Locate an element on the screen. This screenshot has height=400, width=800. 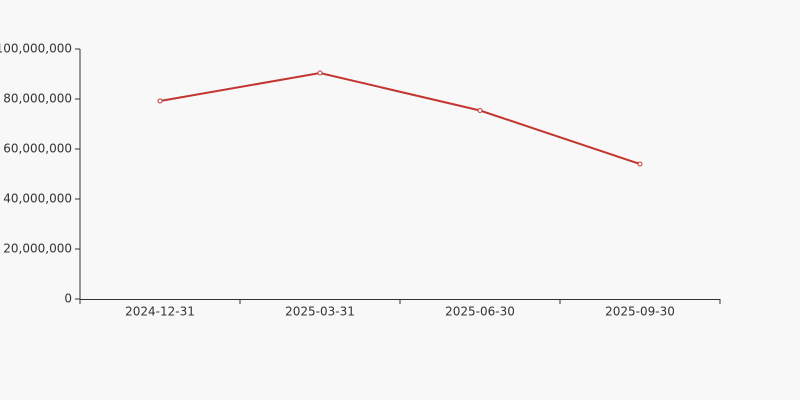
x-tick-label: 2025-09-30 is located at coordinates (640, 312).